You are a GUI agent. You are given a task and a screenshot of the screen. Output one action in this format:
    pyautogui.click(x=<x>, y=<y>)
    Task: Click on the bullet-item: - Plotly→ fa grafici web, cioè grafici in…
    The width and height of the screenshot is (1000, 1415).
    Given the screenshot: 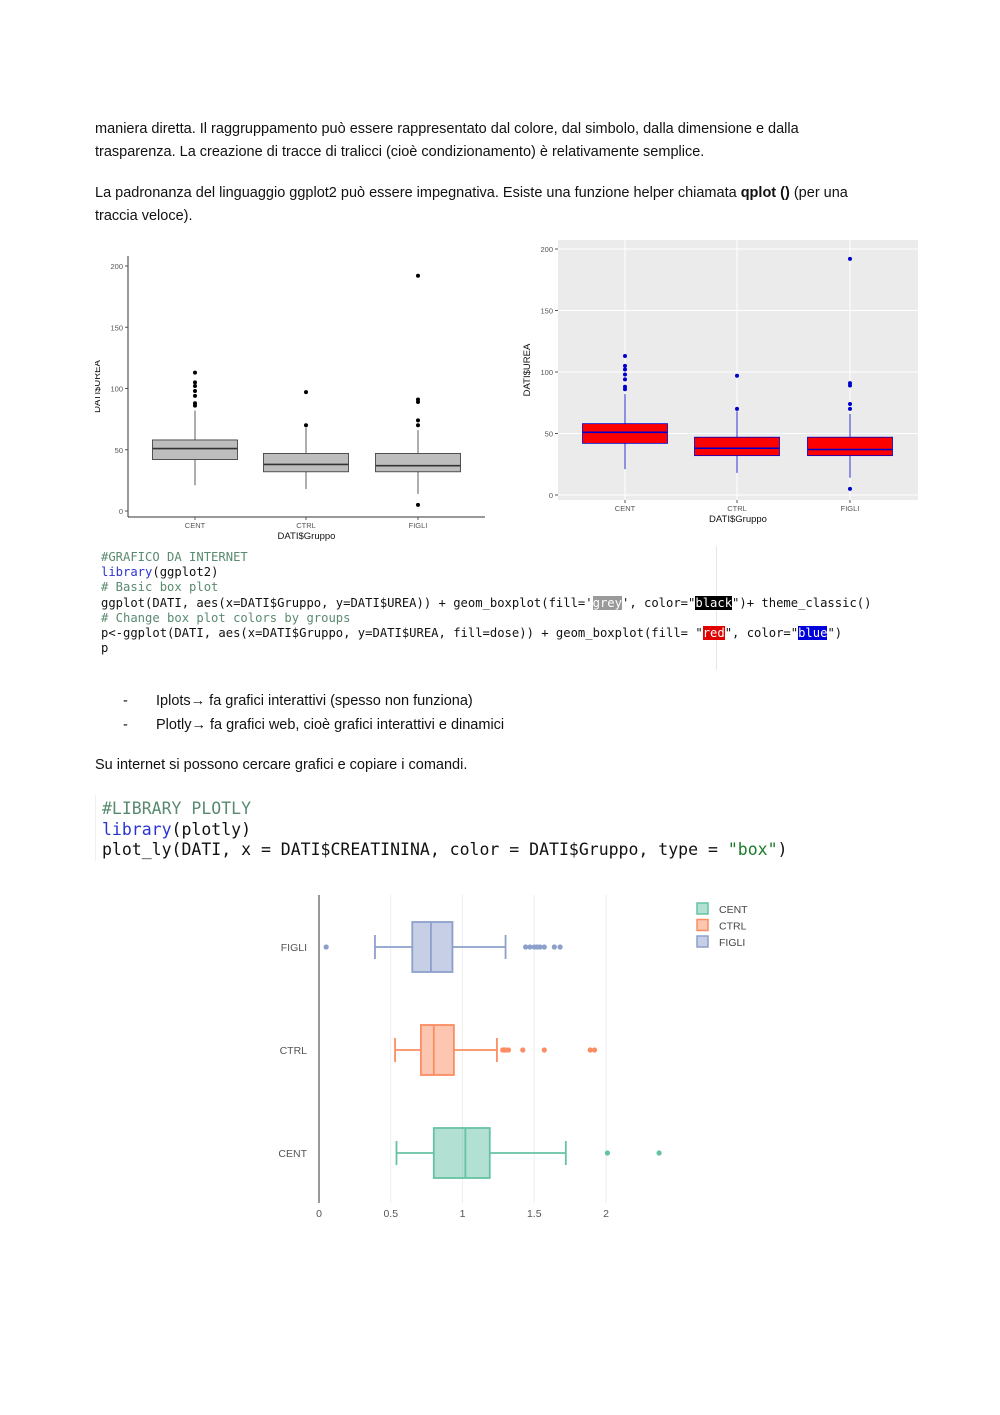 What is the action you would take?
    pyautogui.click(x=313, y=725)
    